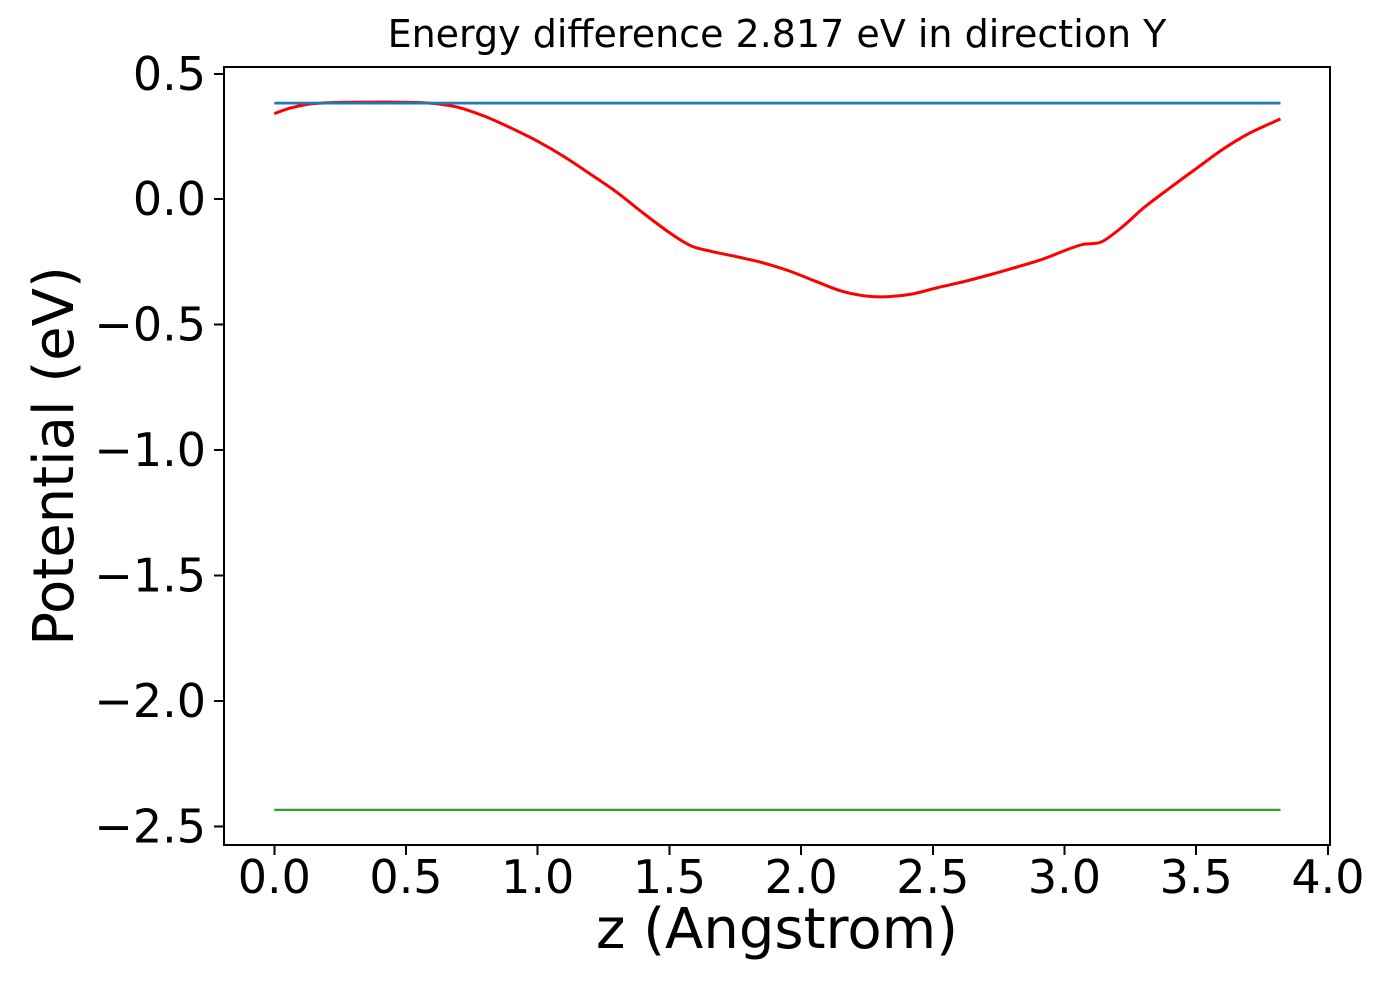  Describe the element at coordinates (150, 576) in the screenshot. I see `y-tick-label: −1.5` at that location.